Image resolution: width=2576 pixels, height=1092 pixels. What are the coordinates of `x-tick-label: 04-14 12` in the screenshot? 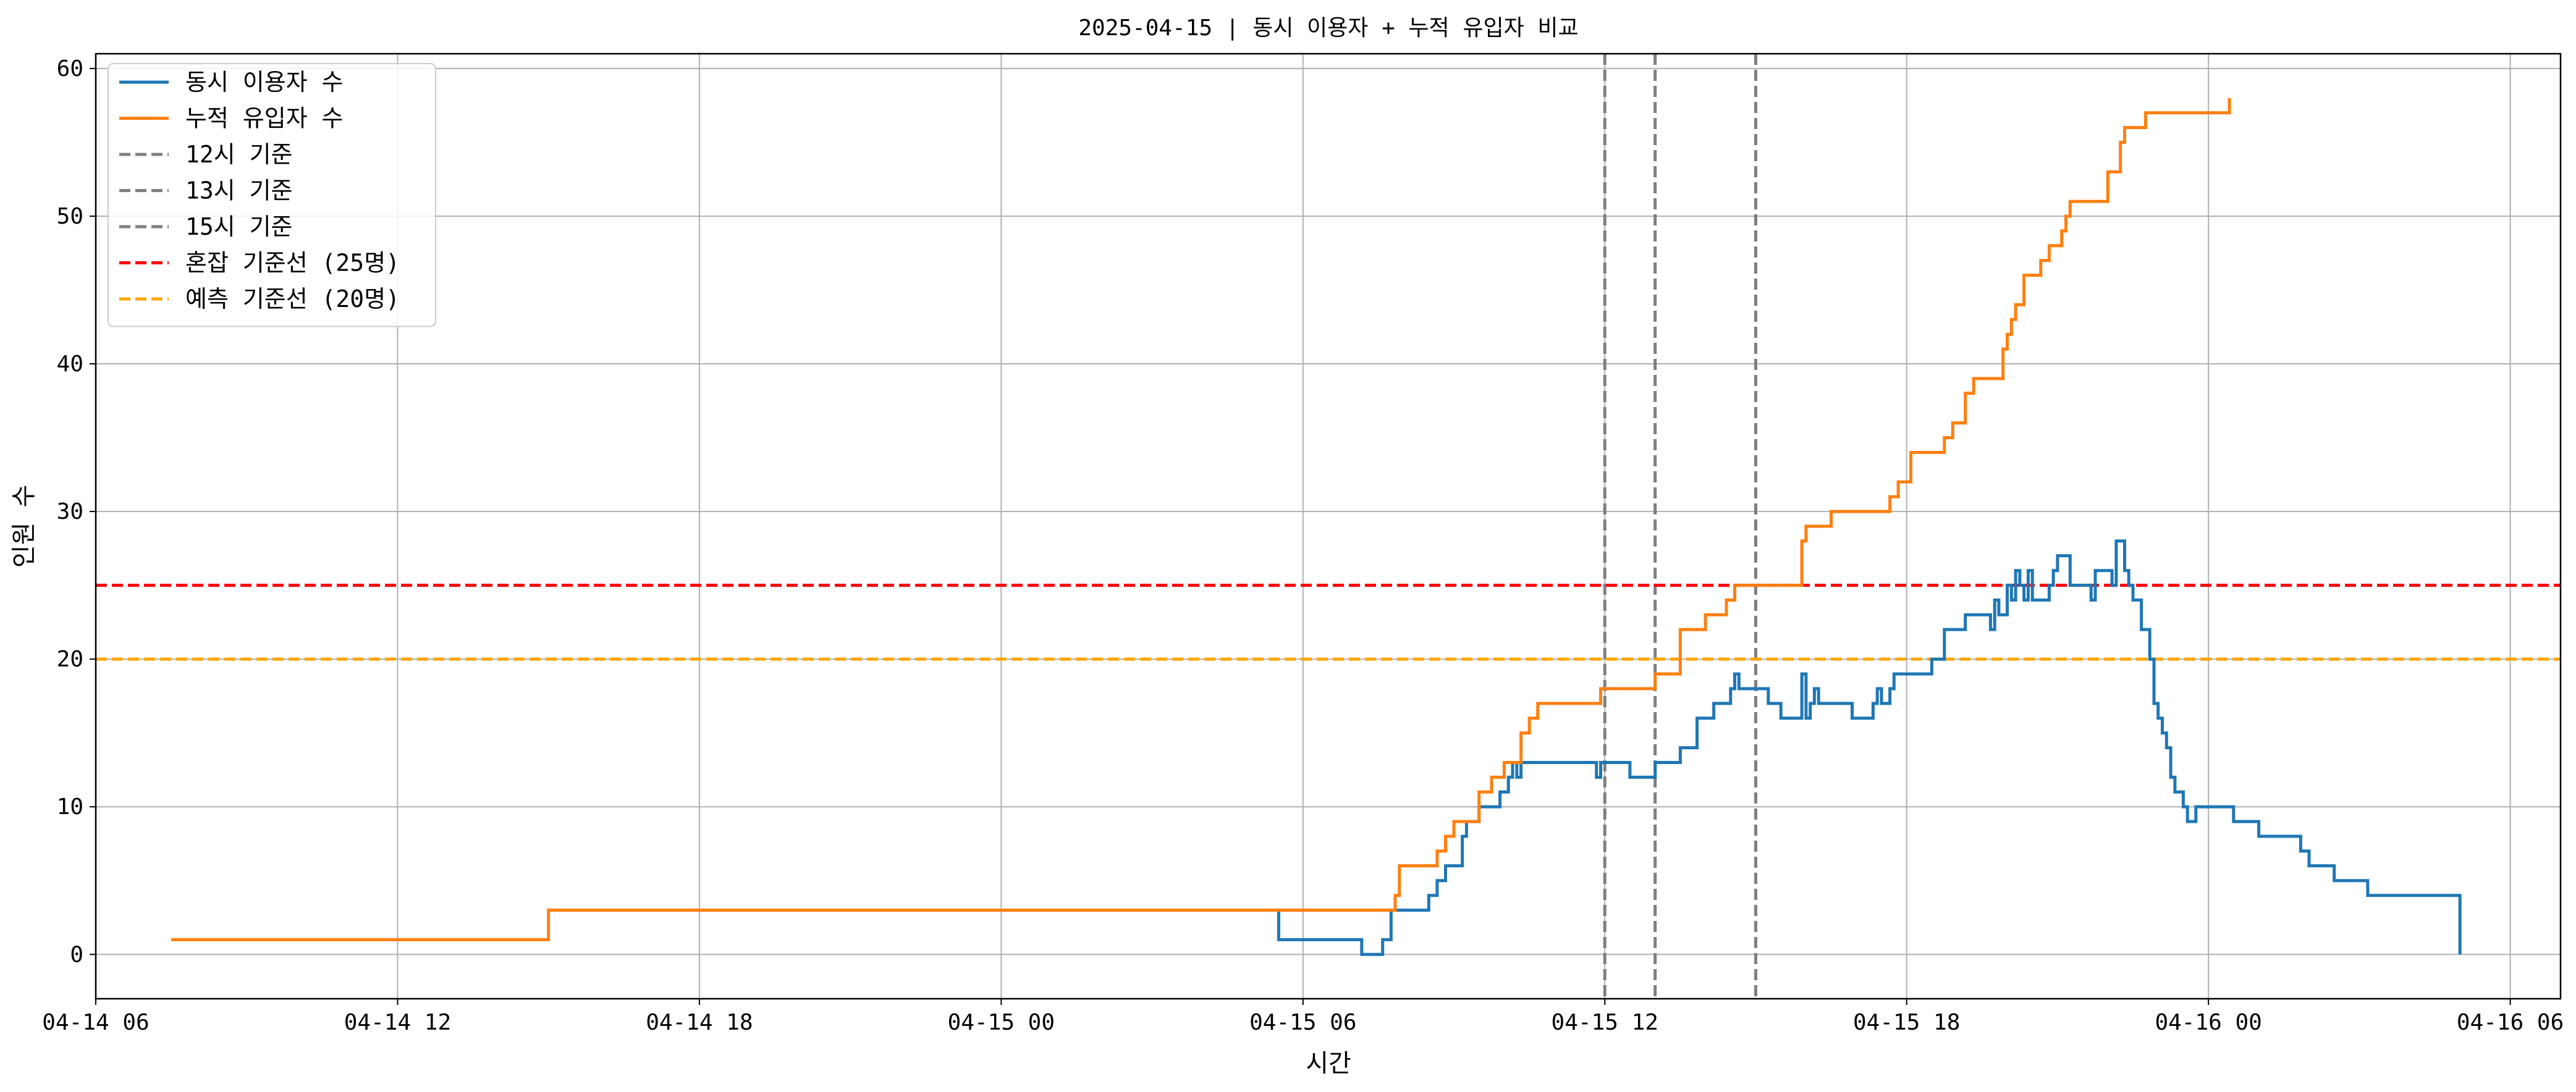 It's located at (397, 1023).